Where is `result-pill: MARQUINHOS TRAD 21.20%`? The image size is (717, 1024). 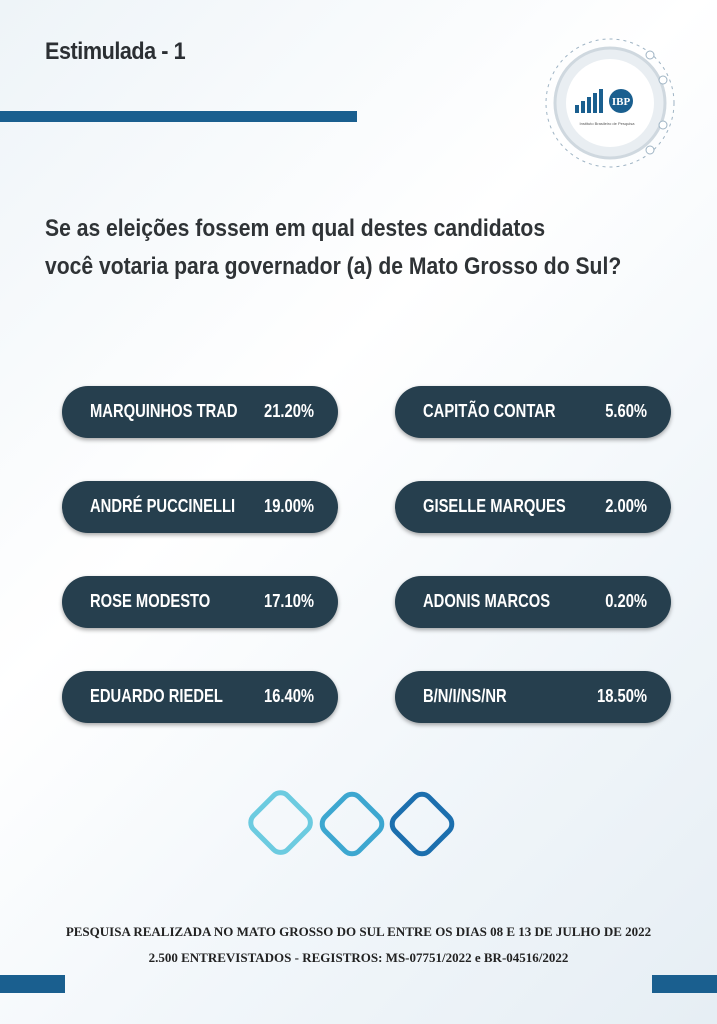
result-pill: MARQUINHOS TRAD 21.20% is located at coordinates (200, 412).